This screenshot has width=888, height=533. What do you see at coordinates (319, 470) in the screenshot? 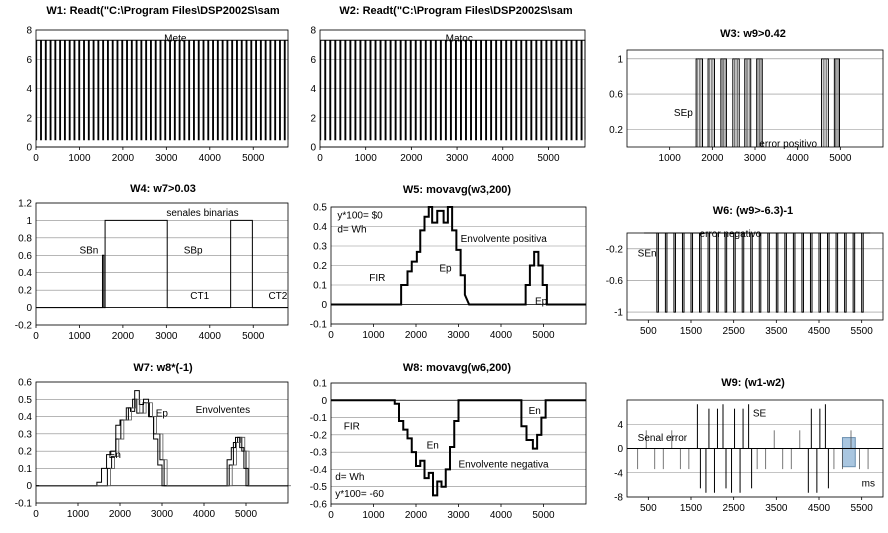
I see `y-tick-label: -0.4` at bounding box center [319, 470].